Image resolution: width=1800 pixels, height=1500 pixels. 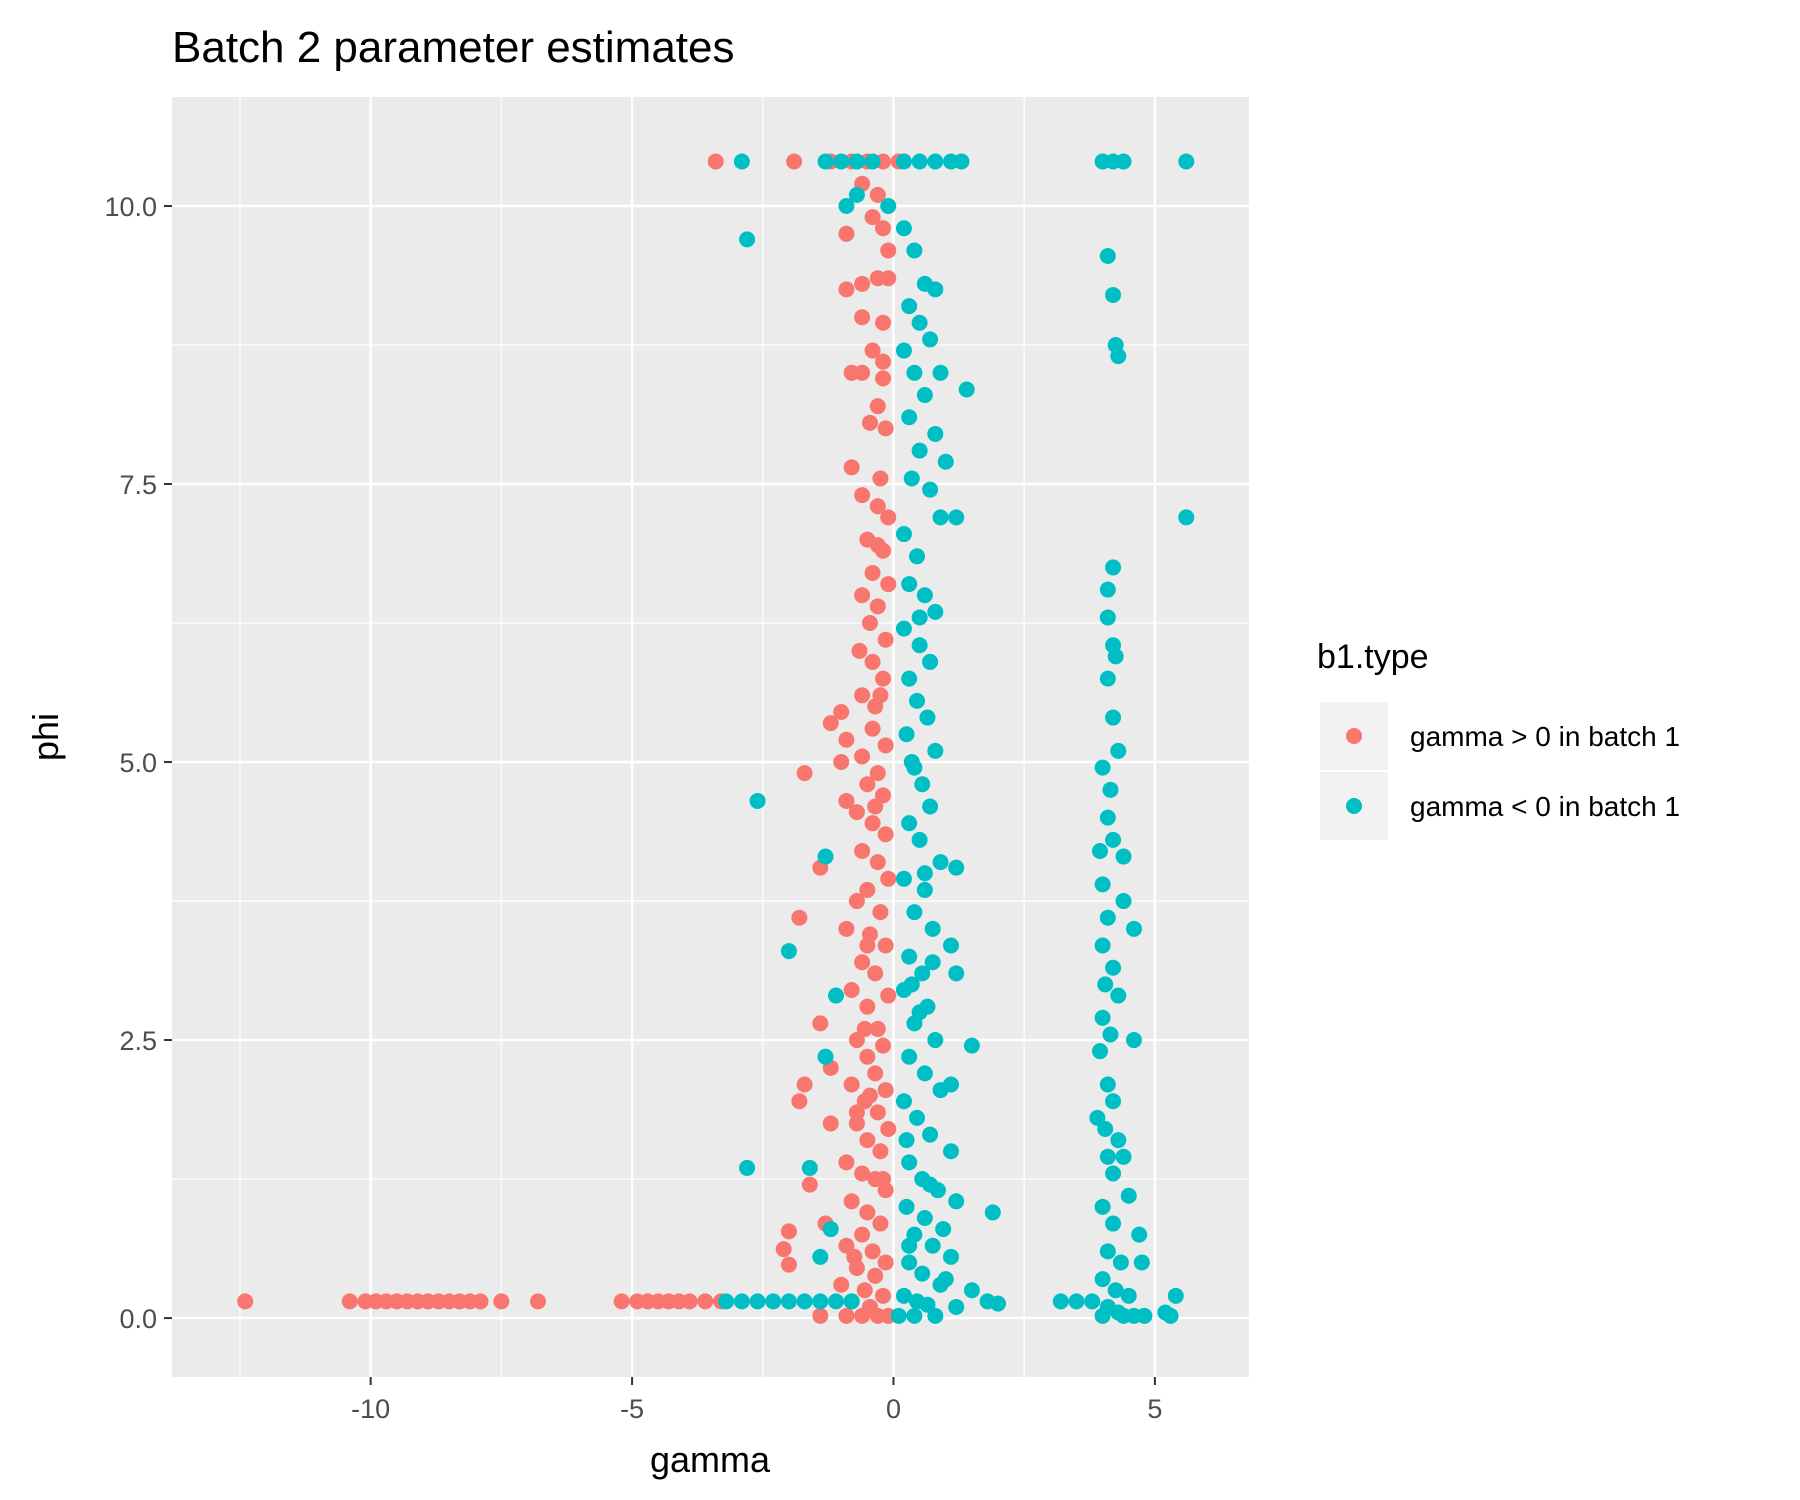 I want to click on y-axis: 0.0 2.5 5.0 7.5 10.0, so click(x=138, y=763).